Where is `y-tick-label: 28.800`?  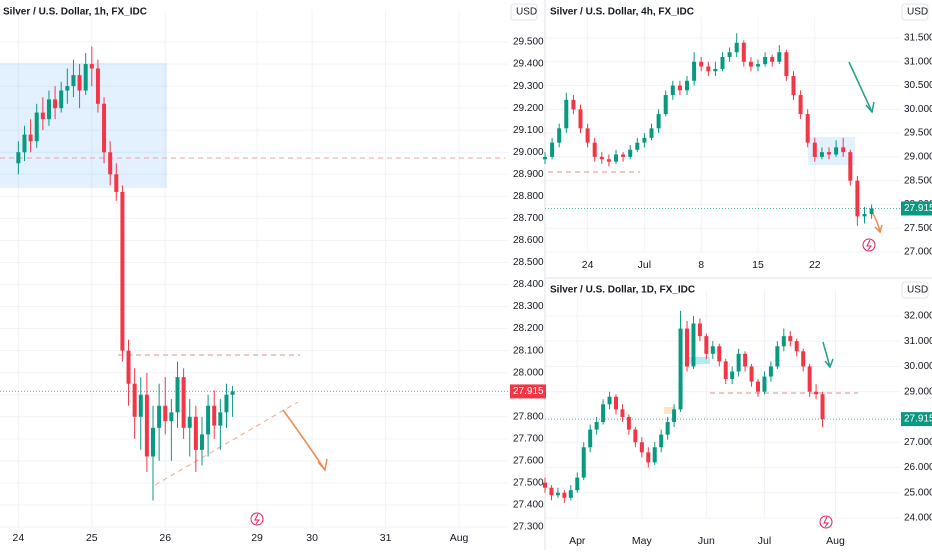
y-tick-label: 28.800 is located at coordinates (528, 196).